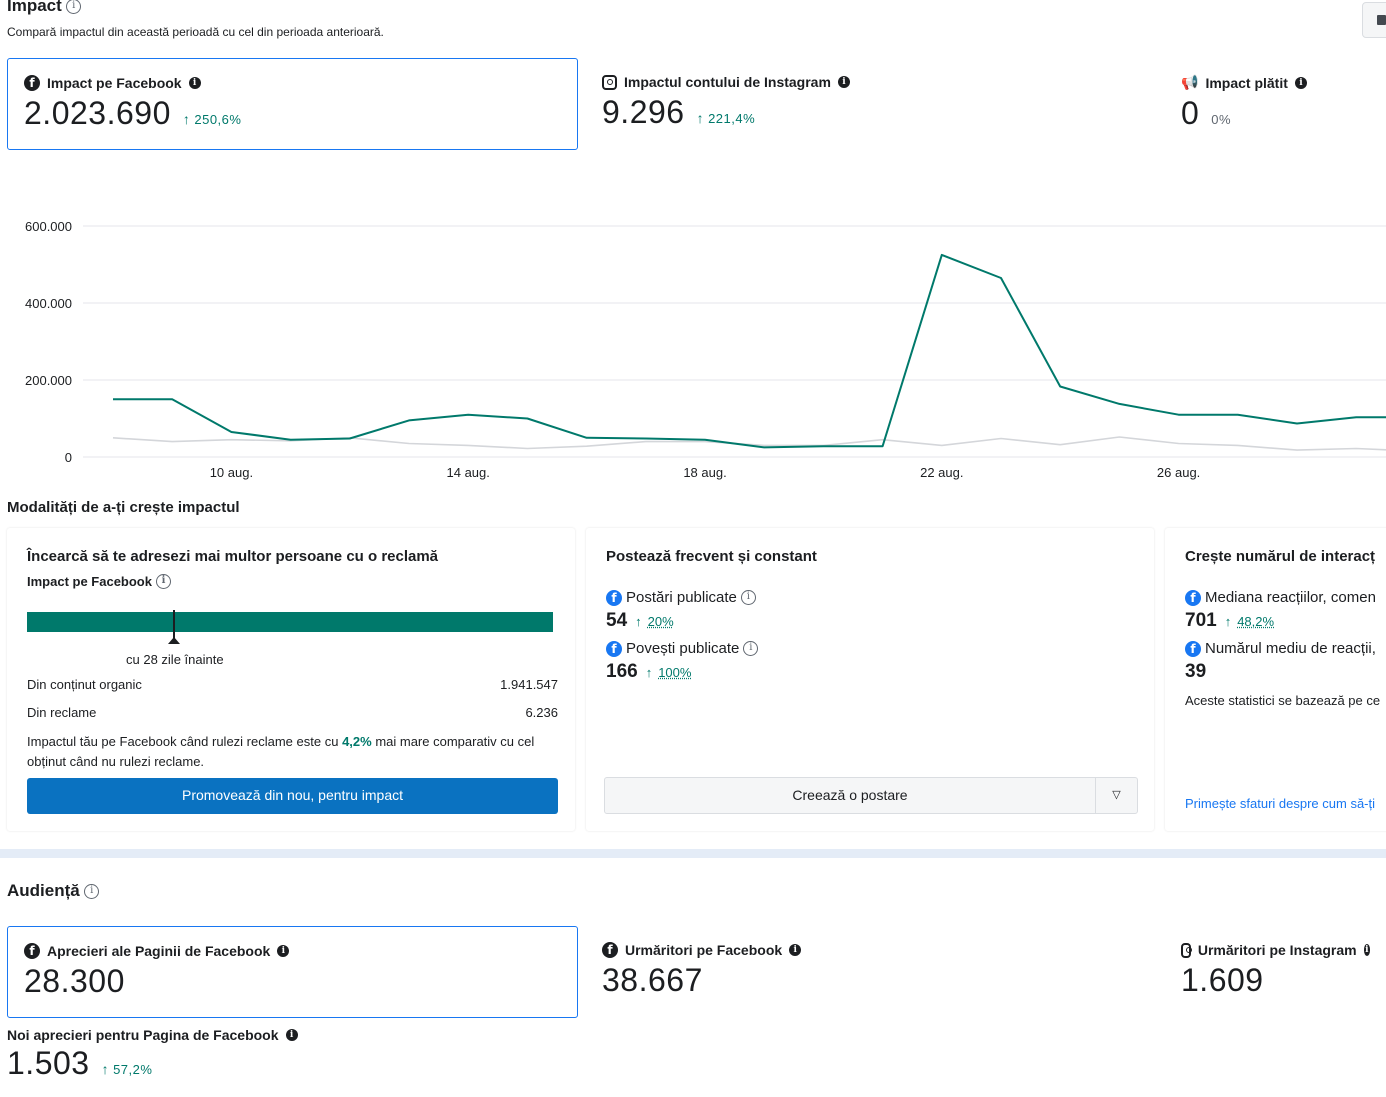 The width and height of the screenshot is (1386, 1097). I want to click on x-tick-label: 26 aug., so click(1178, 472).